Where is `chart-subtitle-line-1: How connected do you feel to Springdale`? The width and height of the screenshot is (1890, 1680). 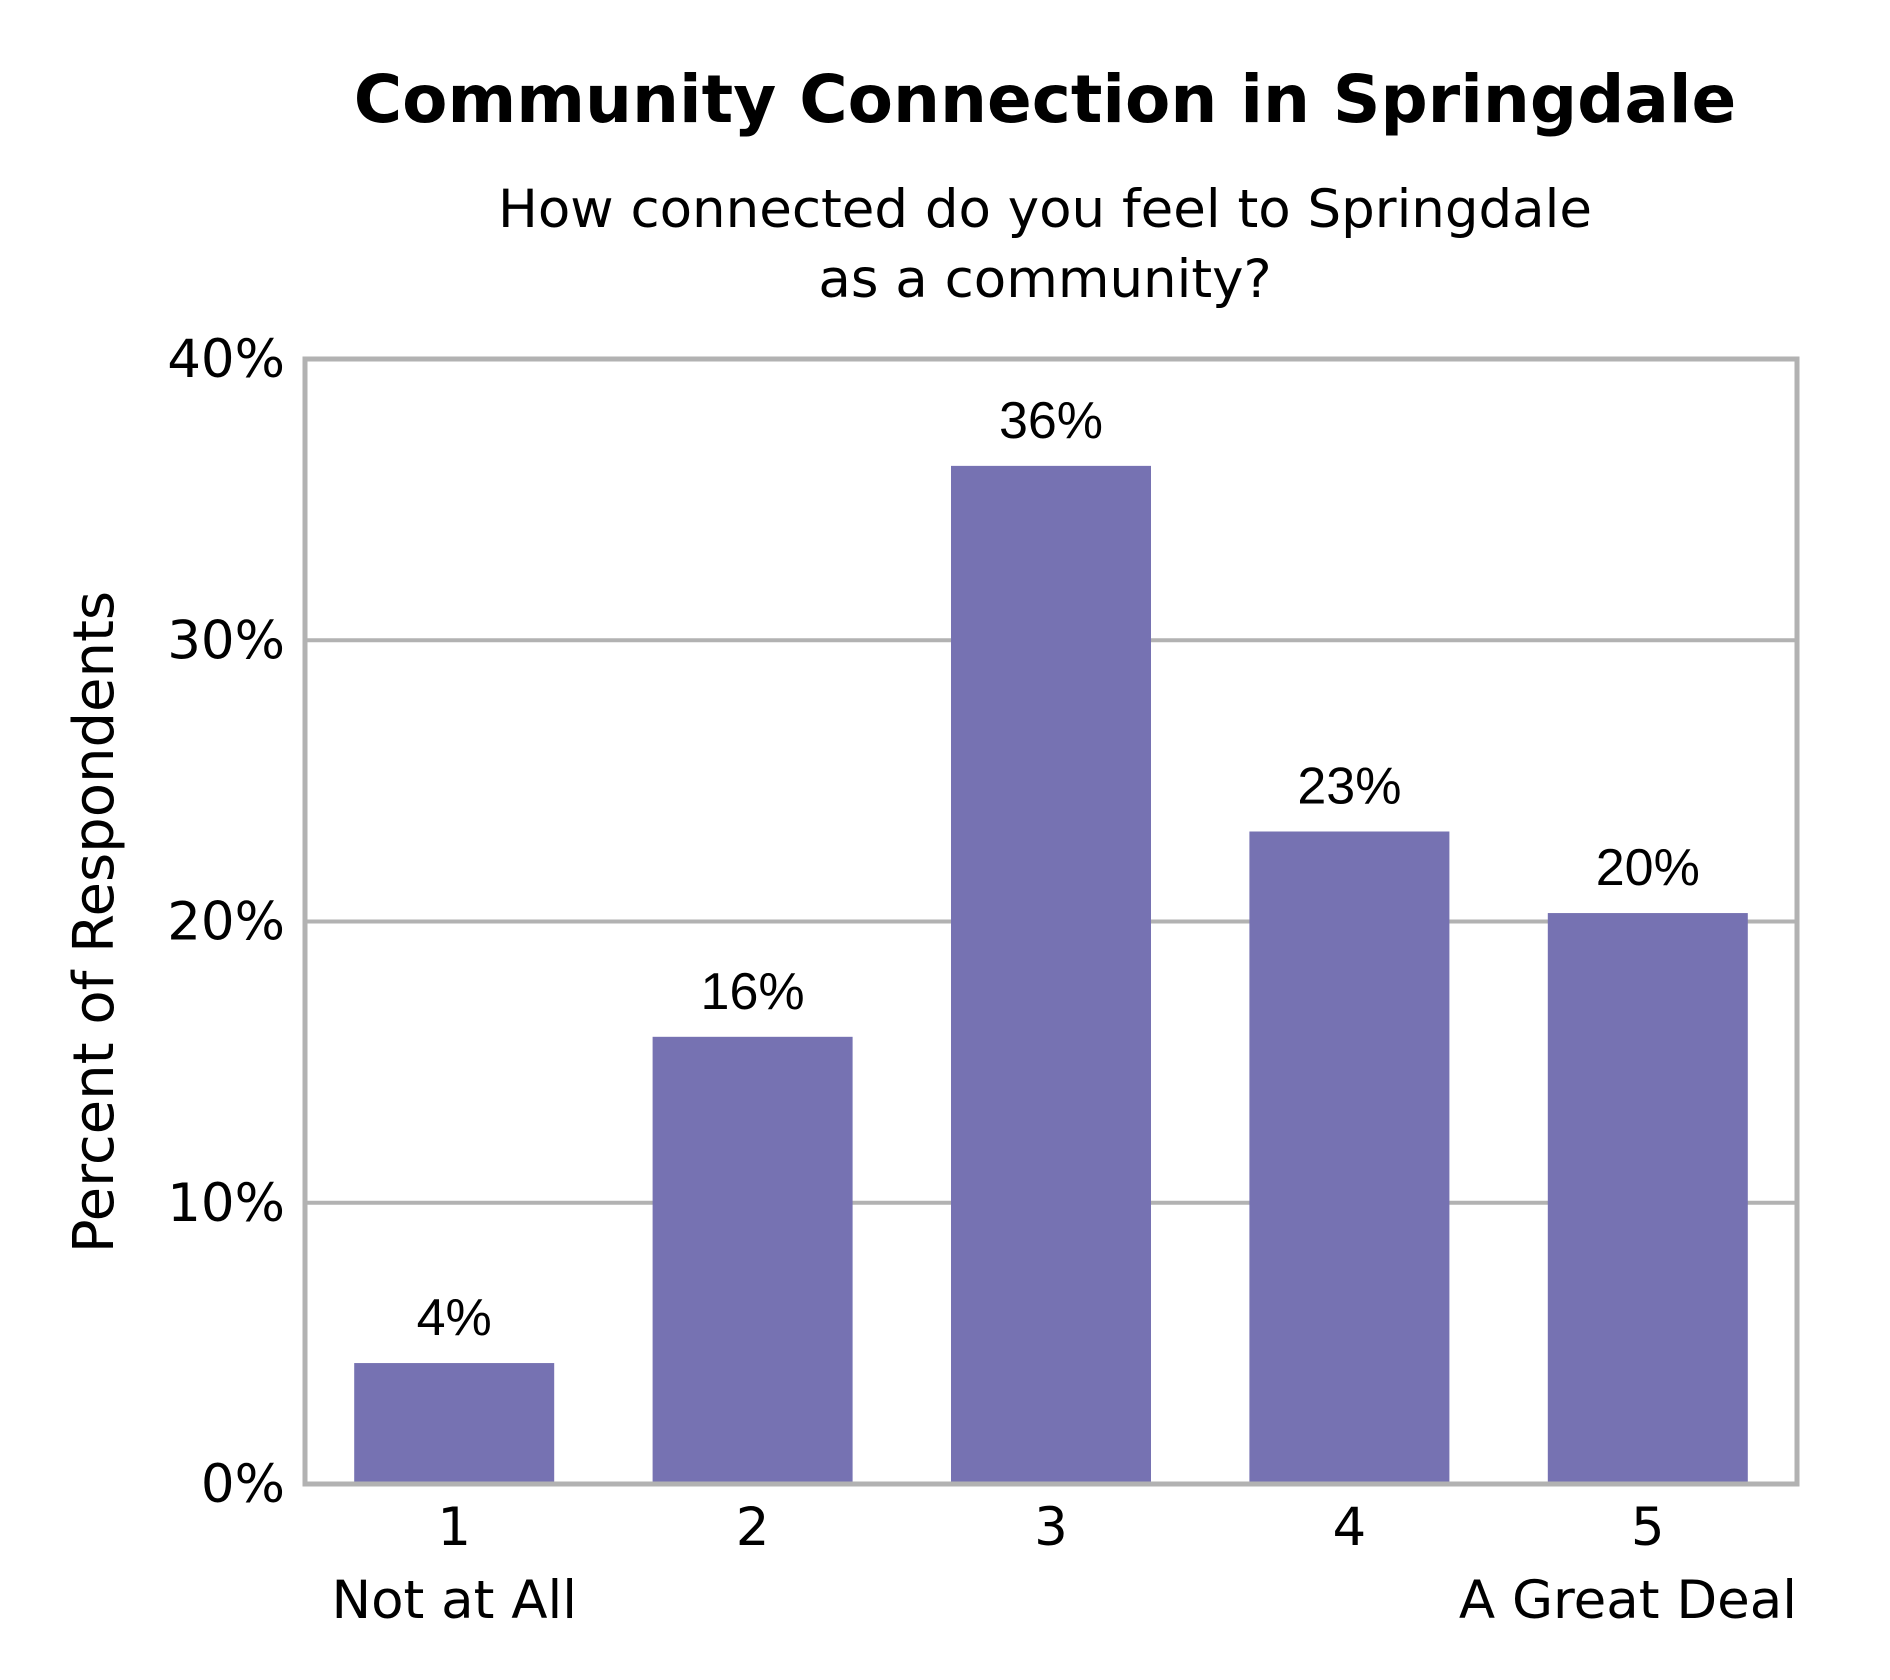 chart-subtitle-line-1: How connected do you feel to Springdale is located at coordinates (1045, 209).